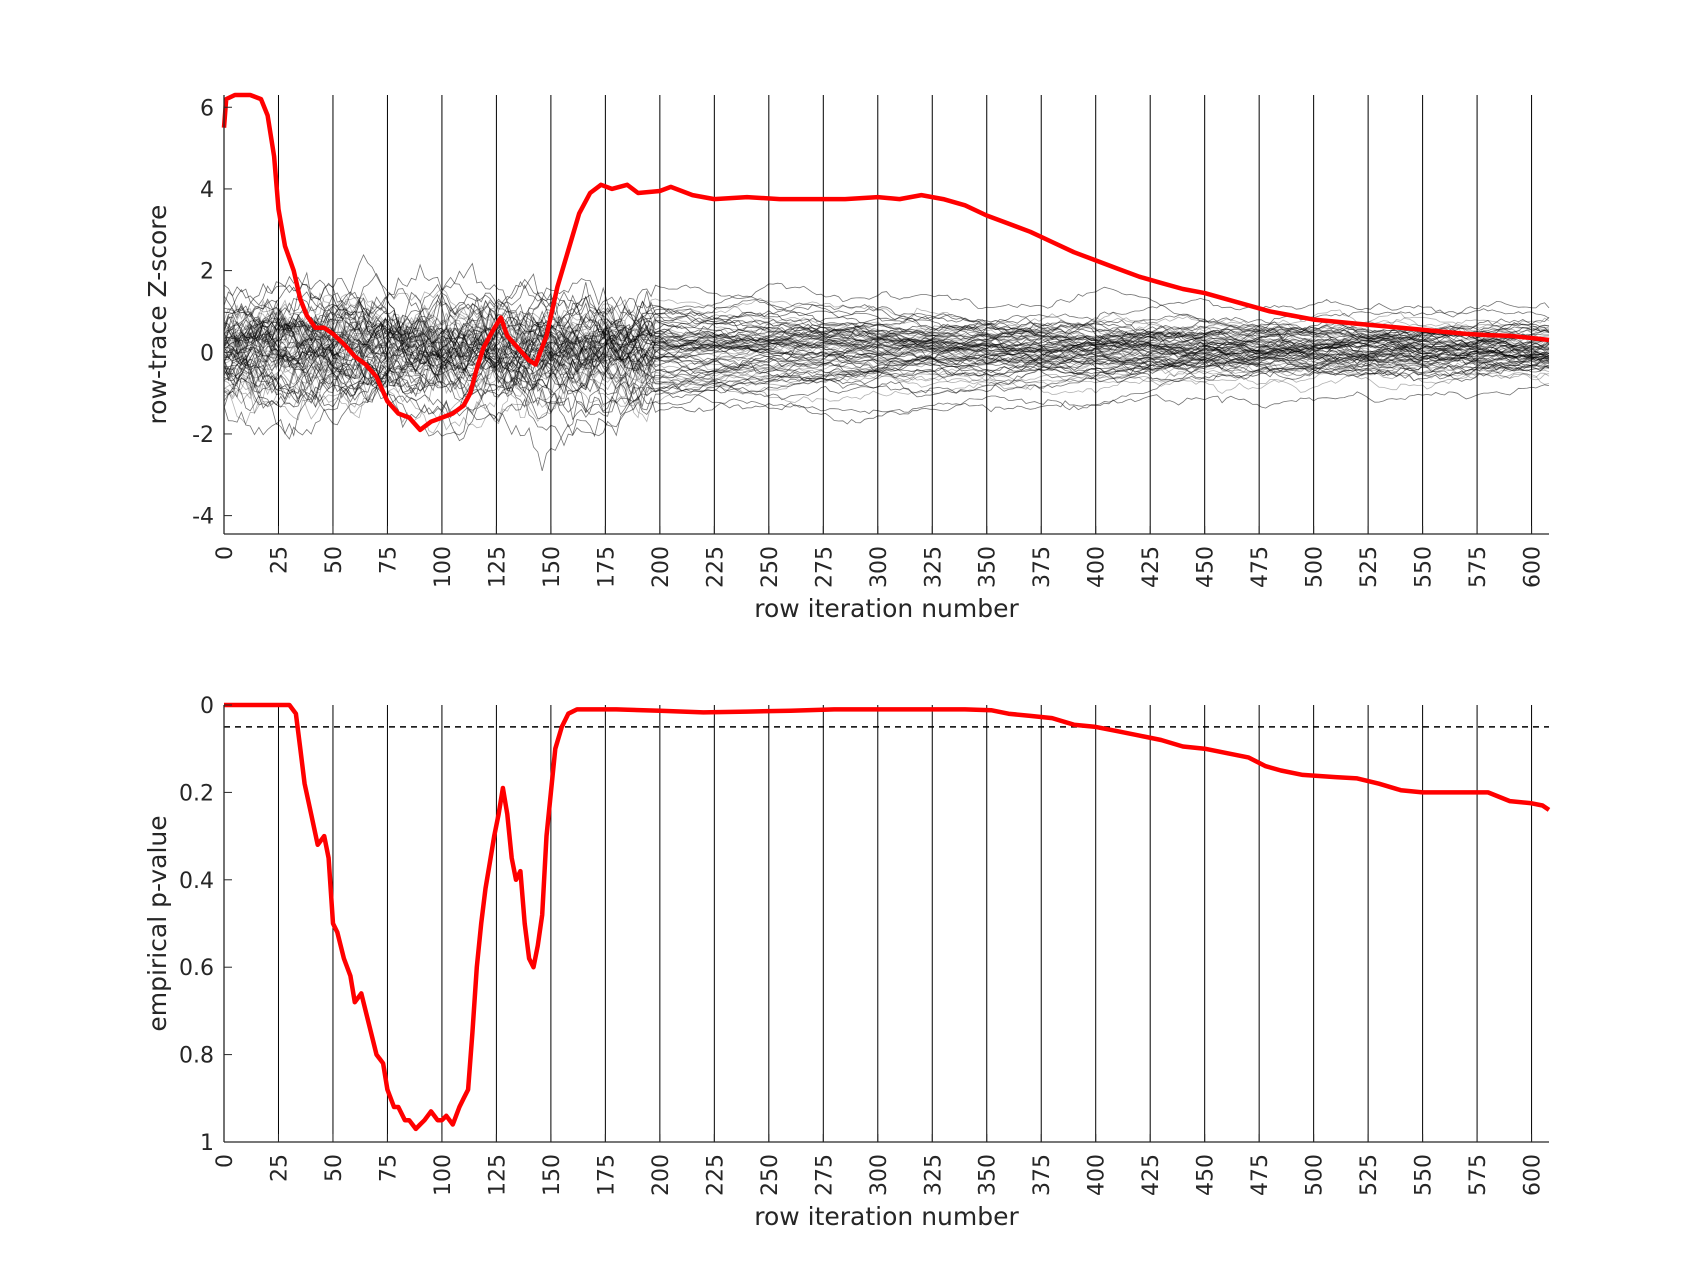  I want to click on x-tick-label: 0, so click(225, 1161).